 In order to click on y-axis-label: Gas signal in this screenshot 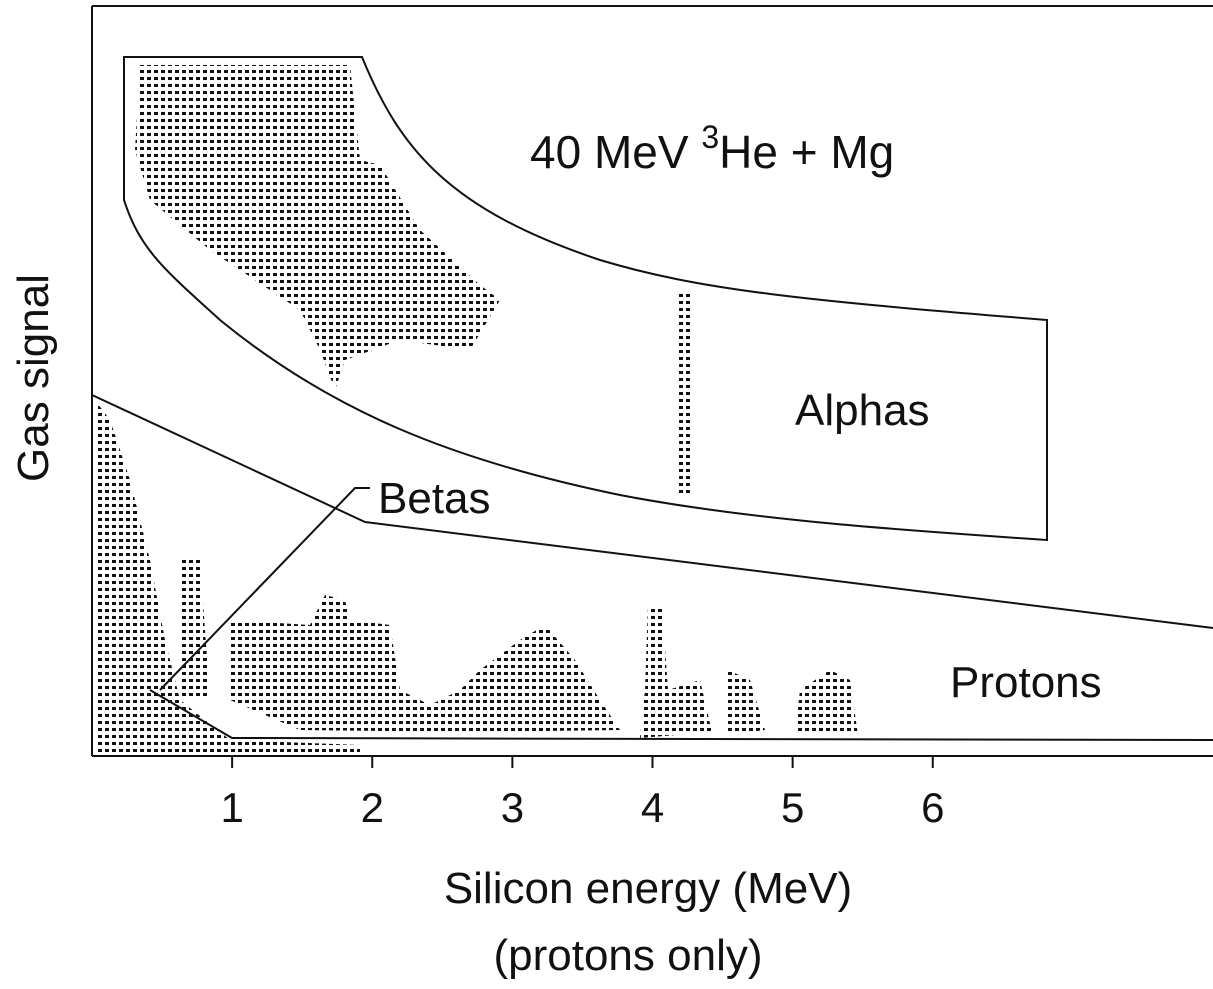, I will do `click(33, 378)`.